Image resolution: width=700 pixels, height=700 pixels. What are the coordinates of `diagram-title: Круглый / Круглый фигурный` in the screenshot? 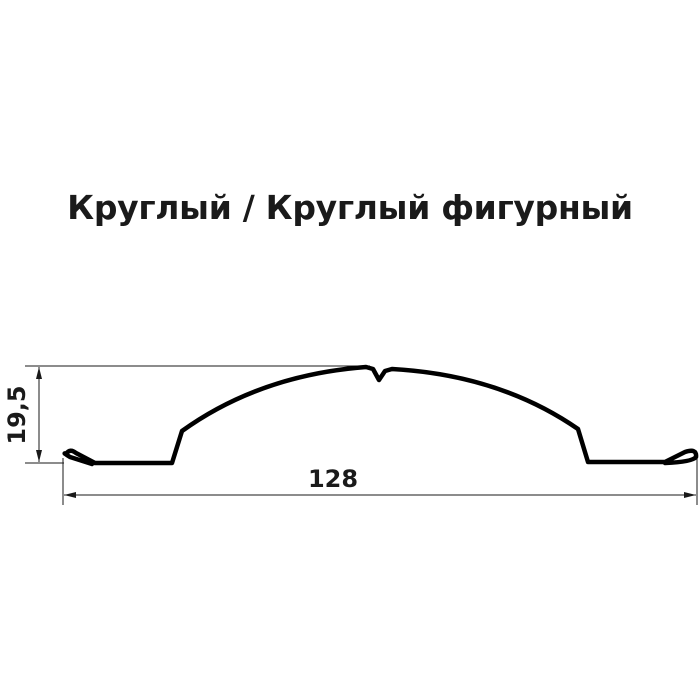 It's located at (350, 207).